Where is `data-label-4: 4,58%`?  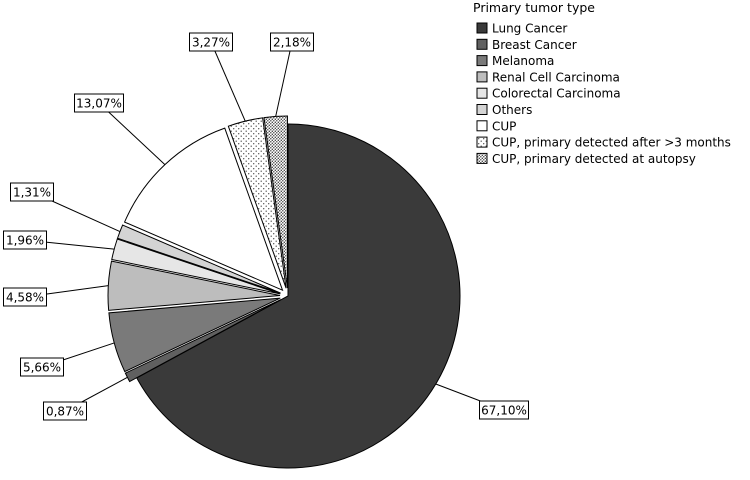 data-label-4: 4,58% is located at coordinates (25, 298).